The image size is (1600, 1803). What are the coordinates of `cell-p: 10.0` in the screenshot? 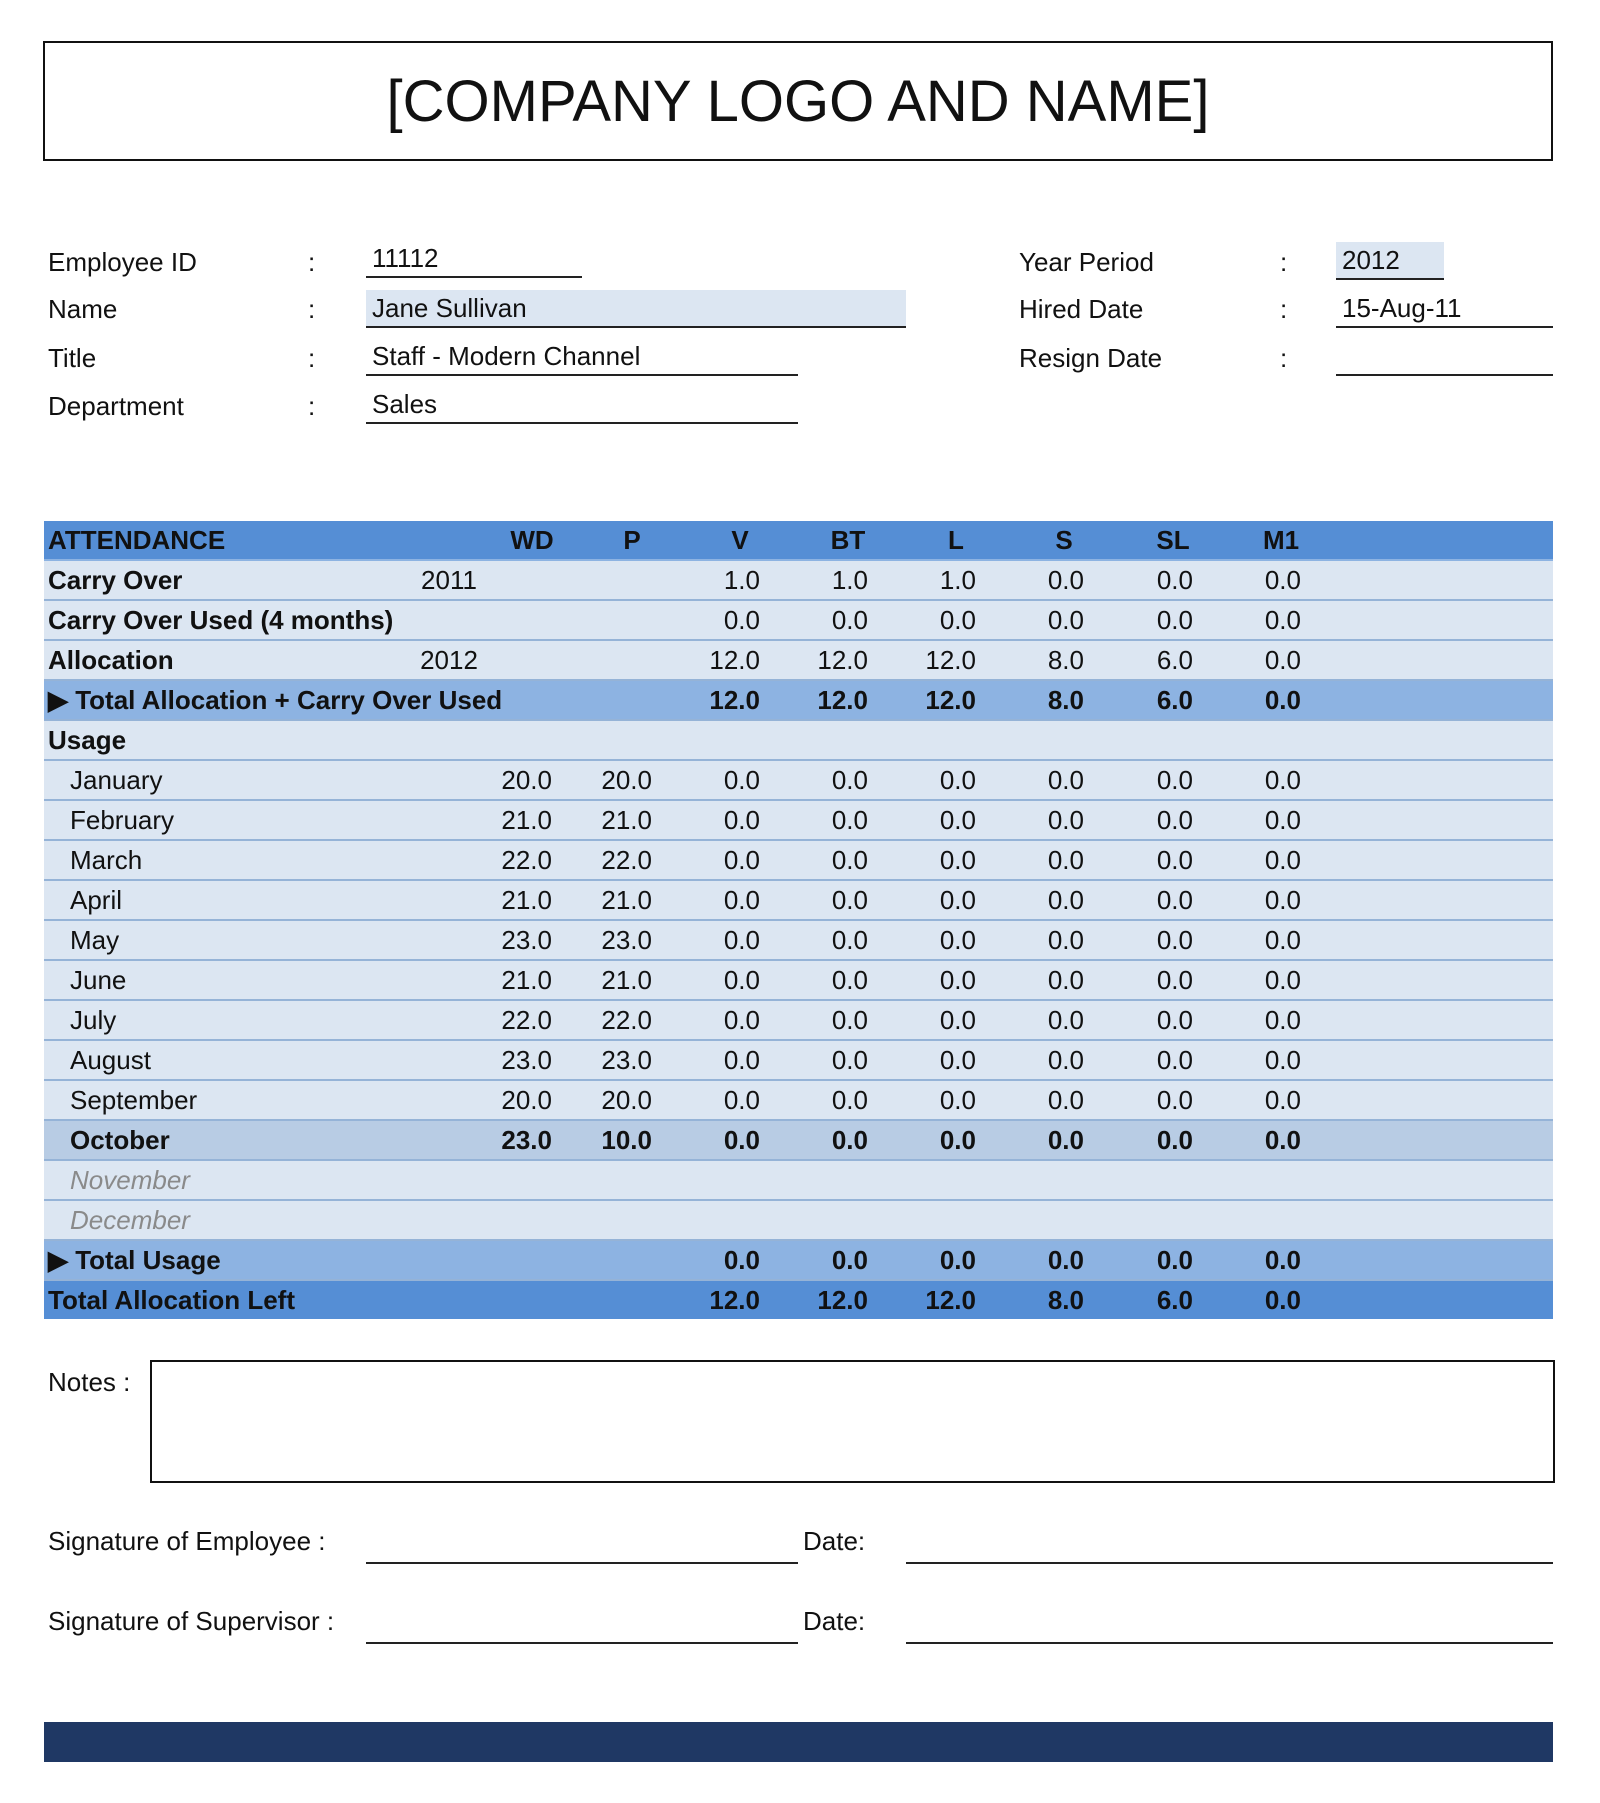 It's located at (626, 1140).